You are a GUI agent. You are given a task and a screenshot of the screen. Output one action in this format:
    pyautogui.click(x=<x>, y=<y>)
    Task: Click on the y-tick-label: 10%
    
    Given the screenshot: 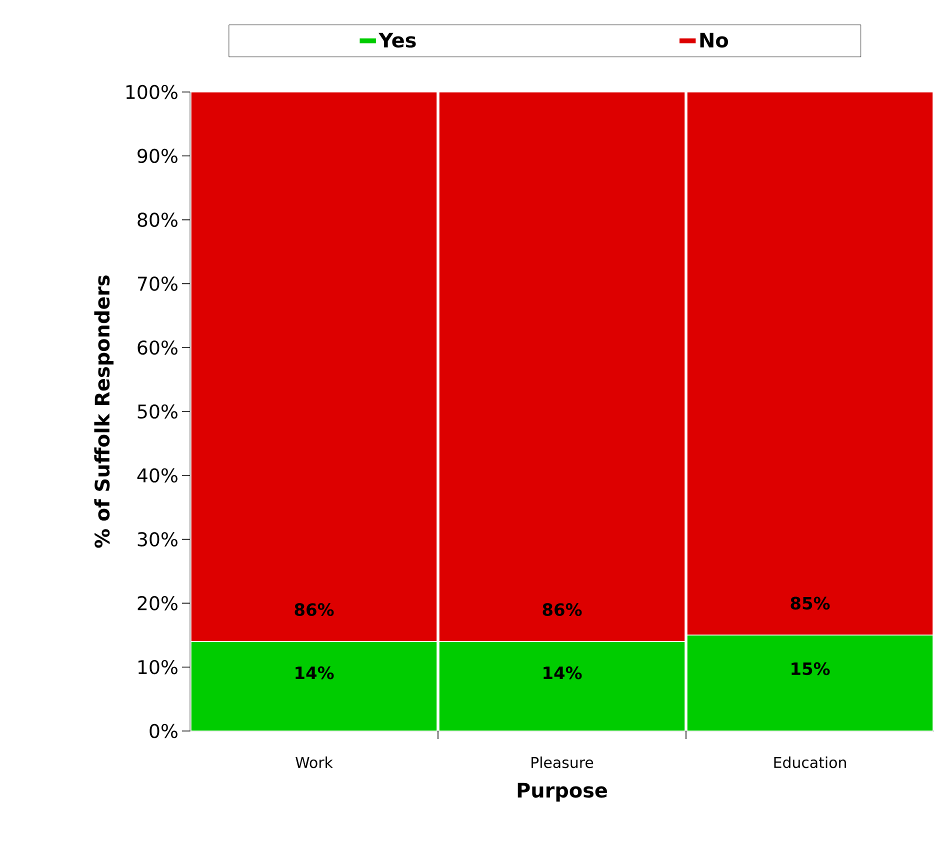 What is the action you would take?
    pyautogui.click(x=158, y=667)
    